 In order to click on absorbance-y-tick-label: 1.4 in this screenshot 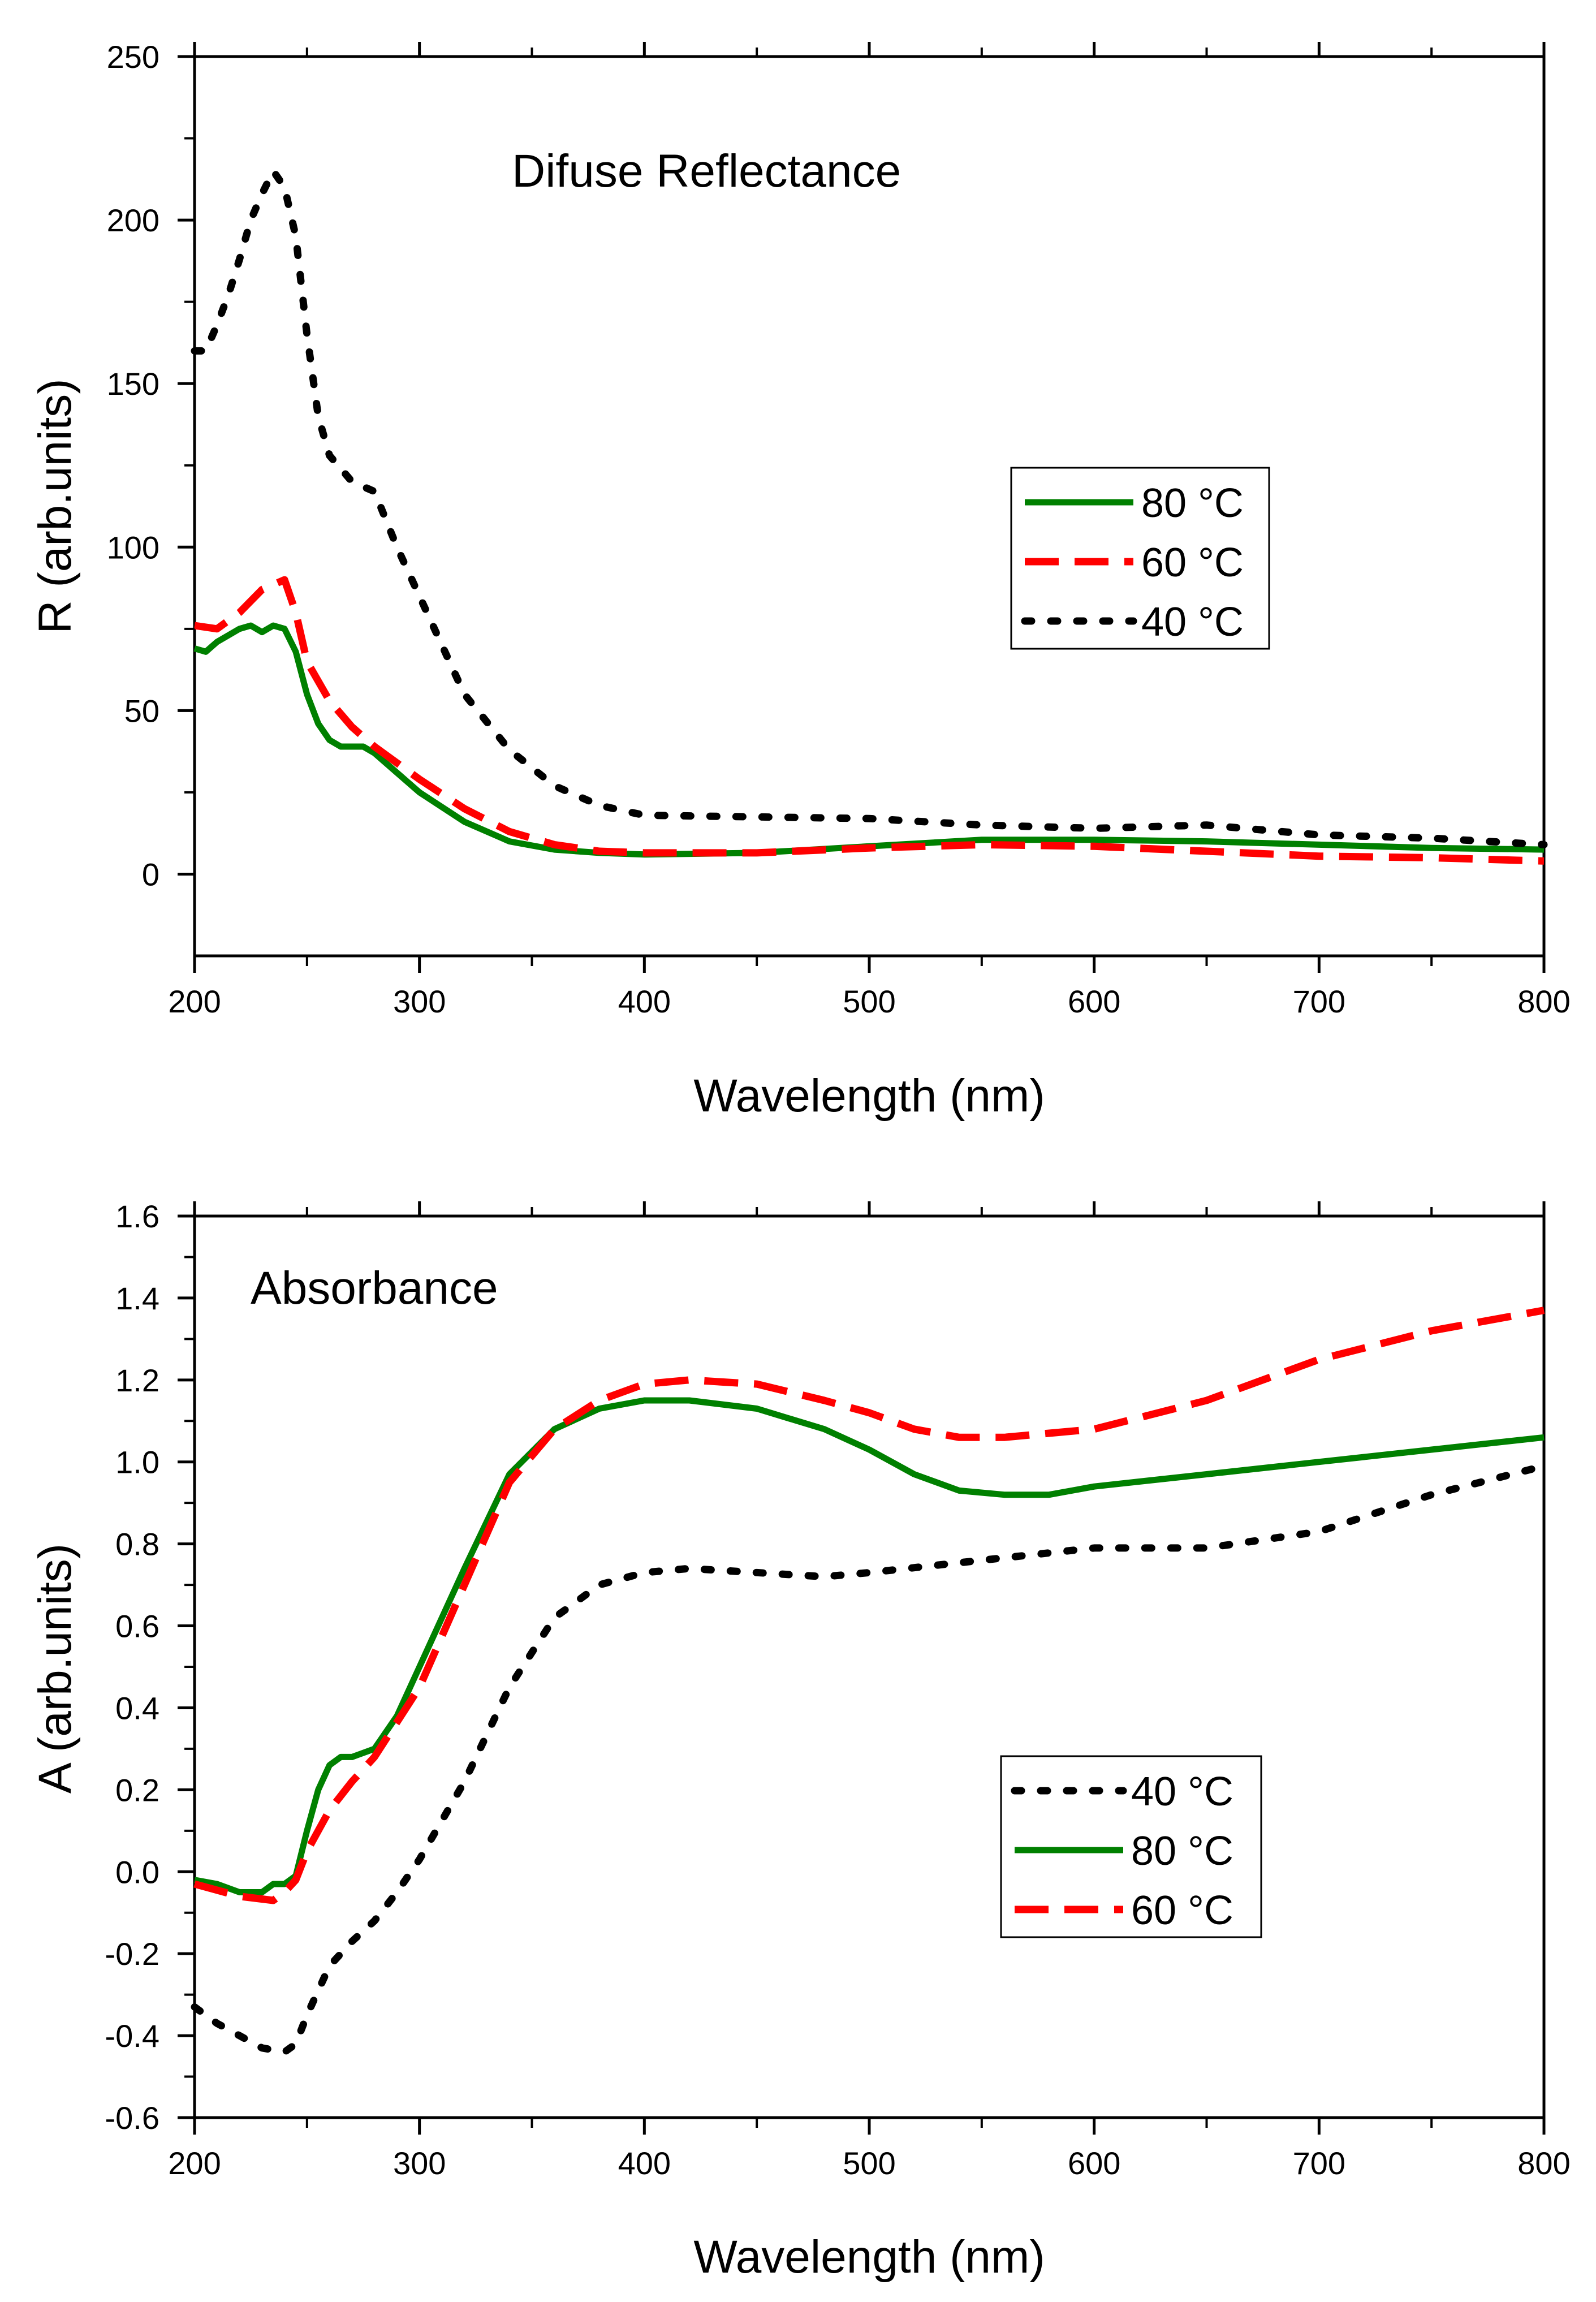, I will do `click(137, 1298)`.